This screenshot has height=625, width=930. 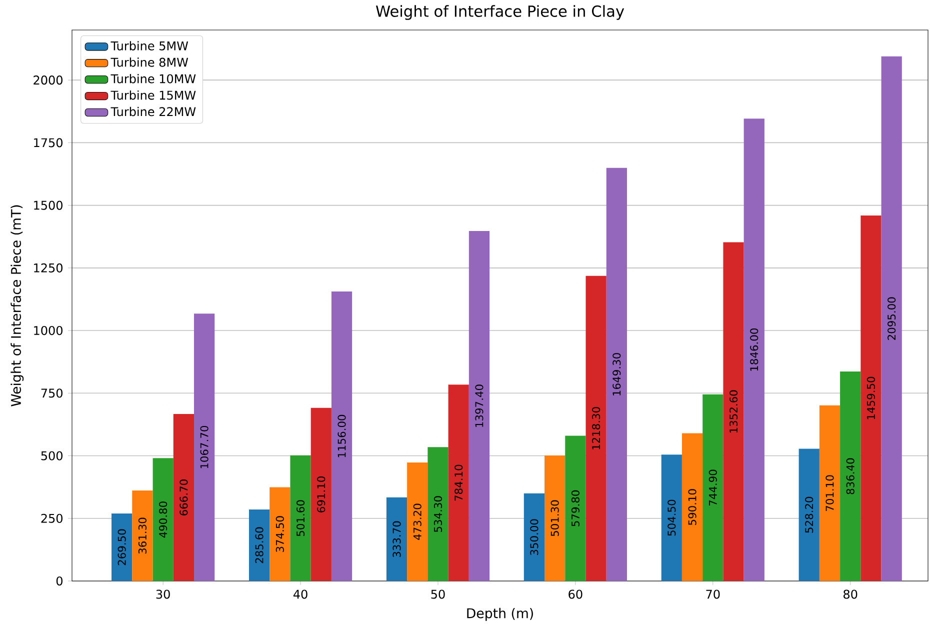 What do you see at coordinates (300, 594) in the screenshot?
I see `x-tick-label: 40` at bounding box center [300, 594].